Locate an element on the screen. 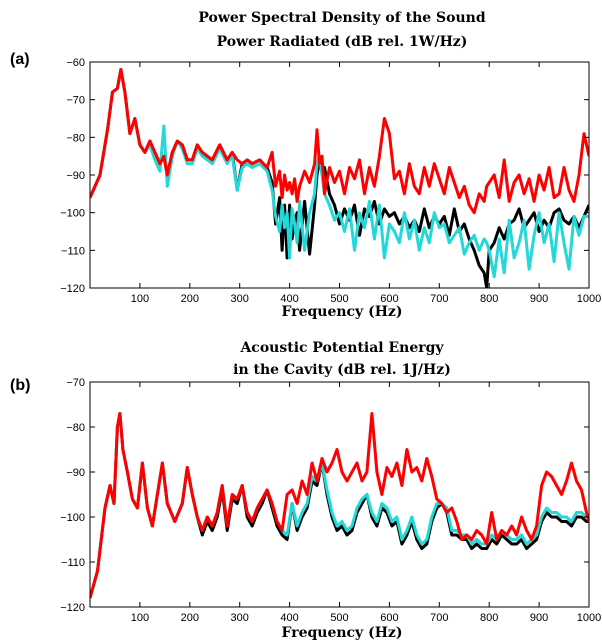  panel-a-x-axis-label: Frequency (Hz) is located at coordinates (342, 312).